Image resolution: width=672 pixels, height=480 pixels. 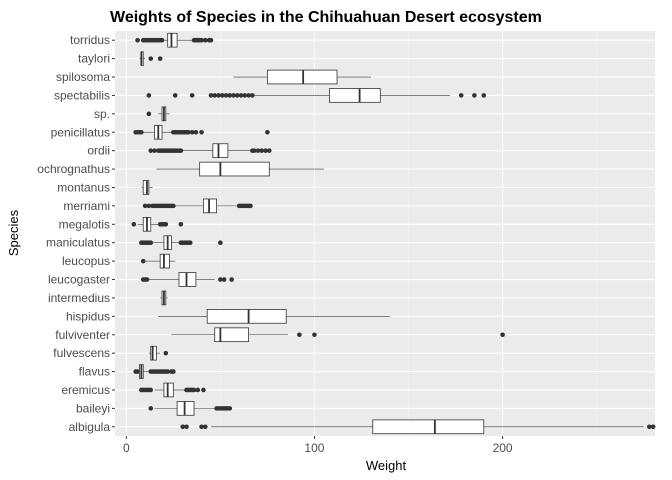 What do you see at coordinates (158, 261) in the screenshot?
I see `box-leucopus` at bounding box center [158, 261].